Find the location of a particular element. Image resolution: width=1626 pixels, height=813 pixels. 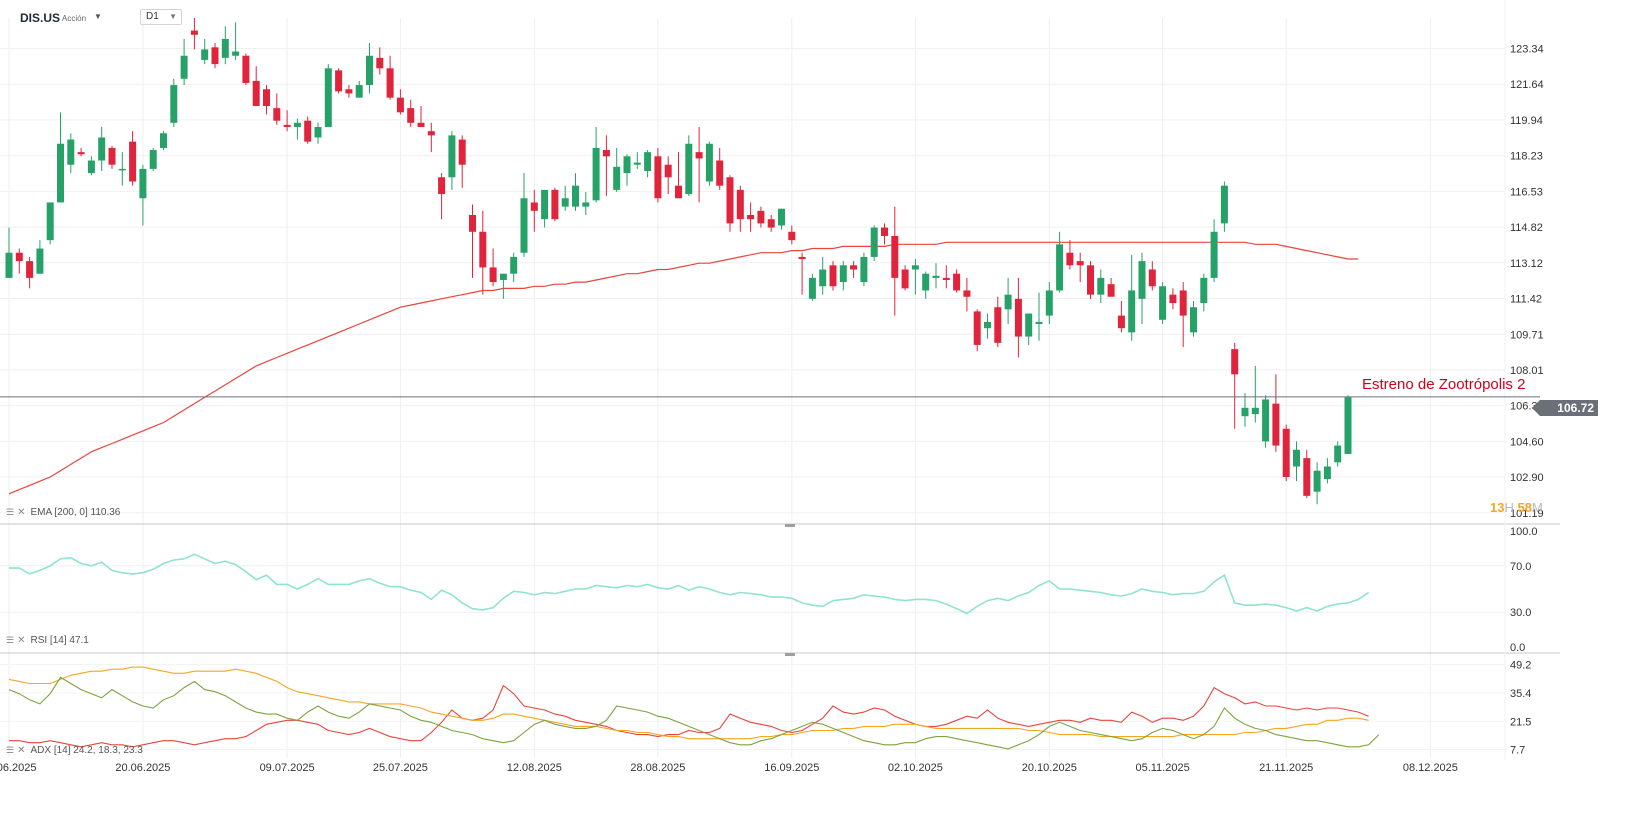

timeframe-select: D1 ▼ is located at coordinates (161, 17).